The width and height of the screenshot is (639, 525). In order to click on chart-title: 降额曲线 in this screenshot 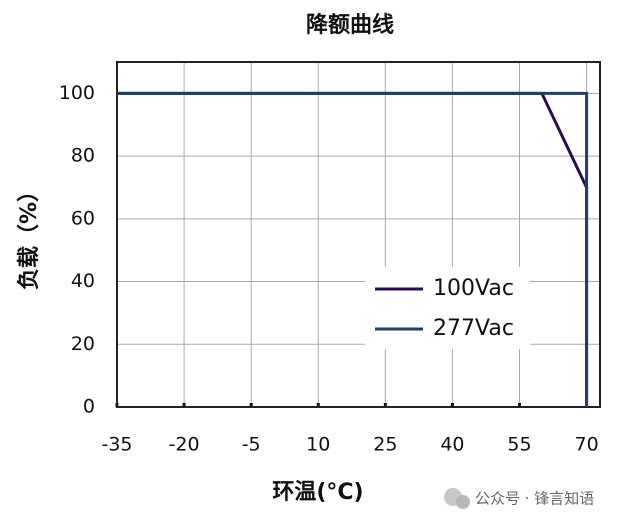, I will do `click(350, 25)`.